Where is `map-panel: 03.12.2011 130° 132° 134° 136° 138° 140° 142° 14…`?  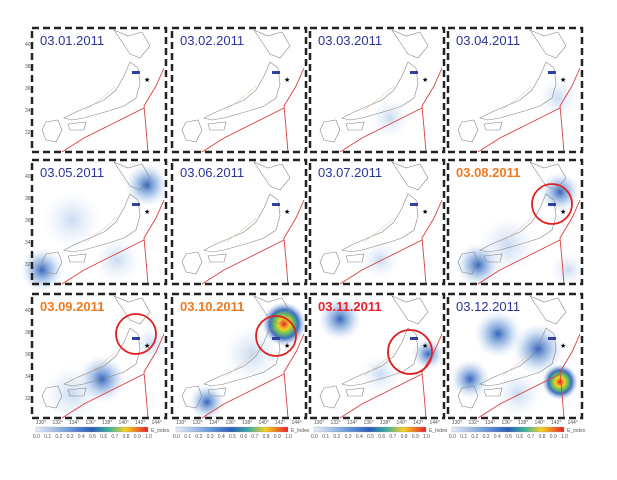
map-panel: 03.12.2011 130° 132° 134° 136° 138° 140° 142° 14… is located at coordinates (515, 359).